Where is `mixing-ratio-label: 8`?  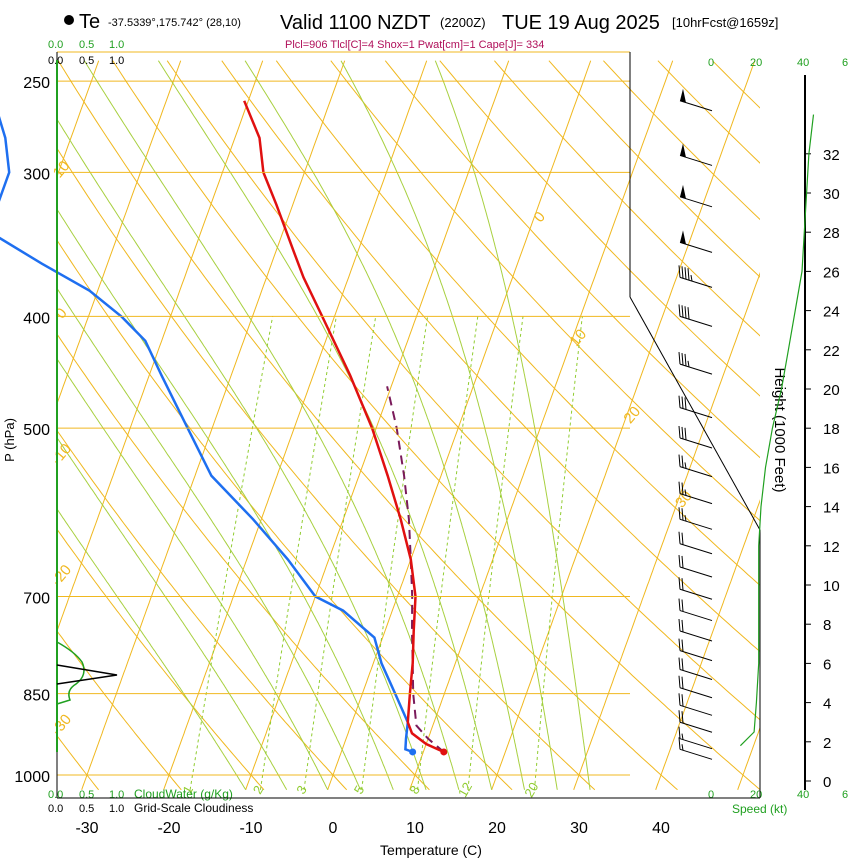 mixing-ratio-label: 8 is located at coordinates (414, 790).